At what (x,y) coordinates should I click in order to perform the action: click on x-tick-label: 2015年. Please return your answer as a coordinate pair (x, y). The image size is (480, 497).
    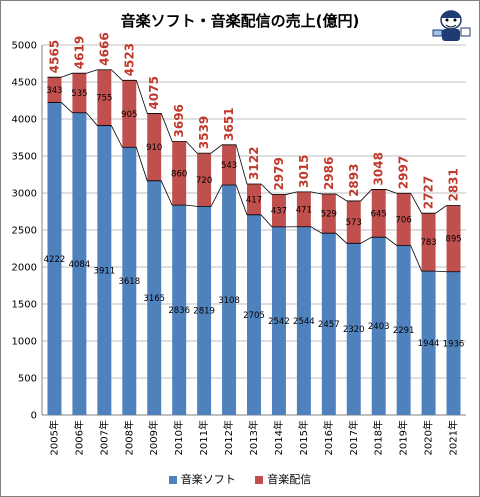
    Looking at the image, I should click on (303, 437).